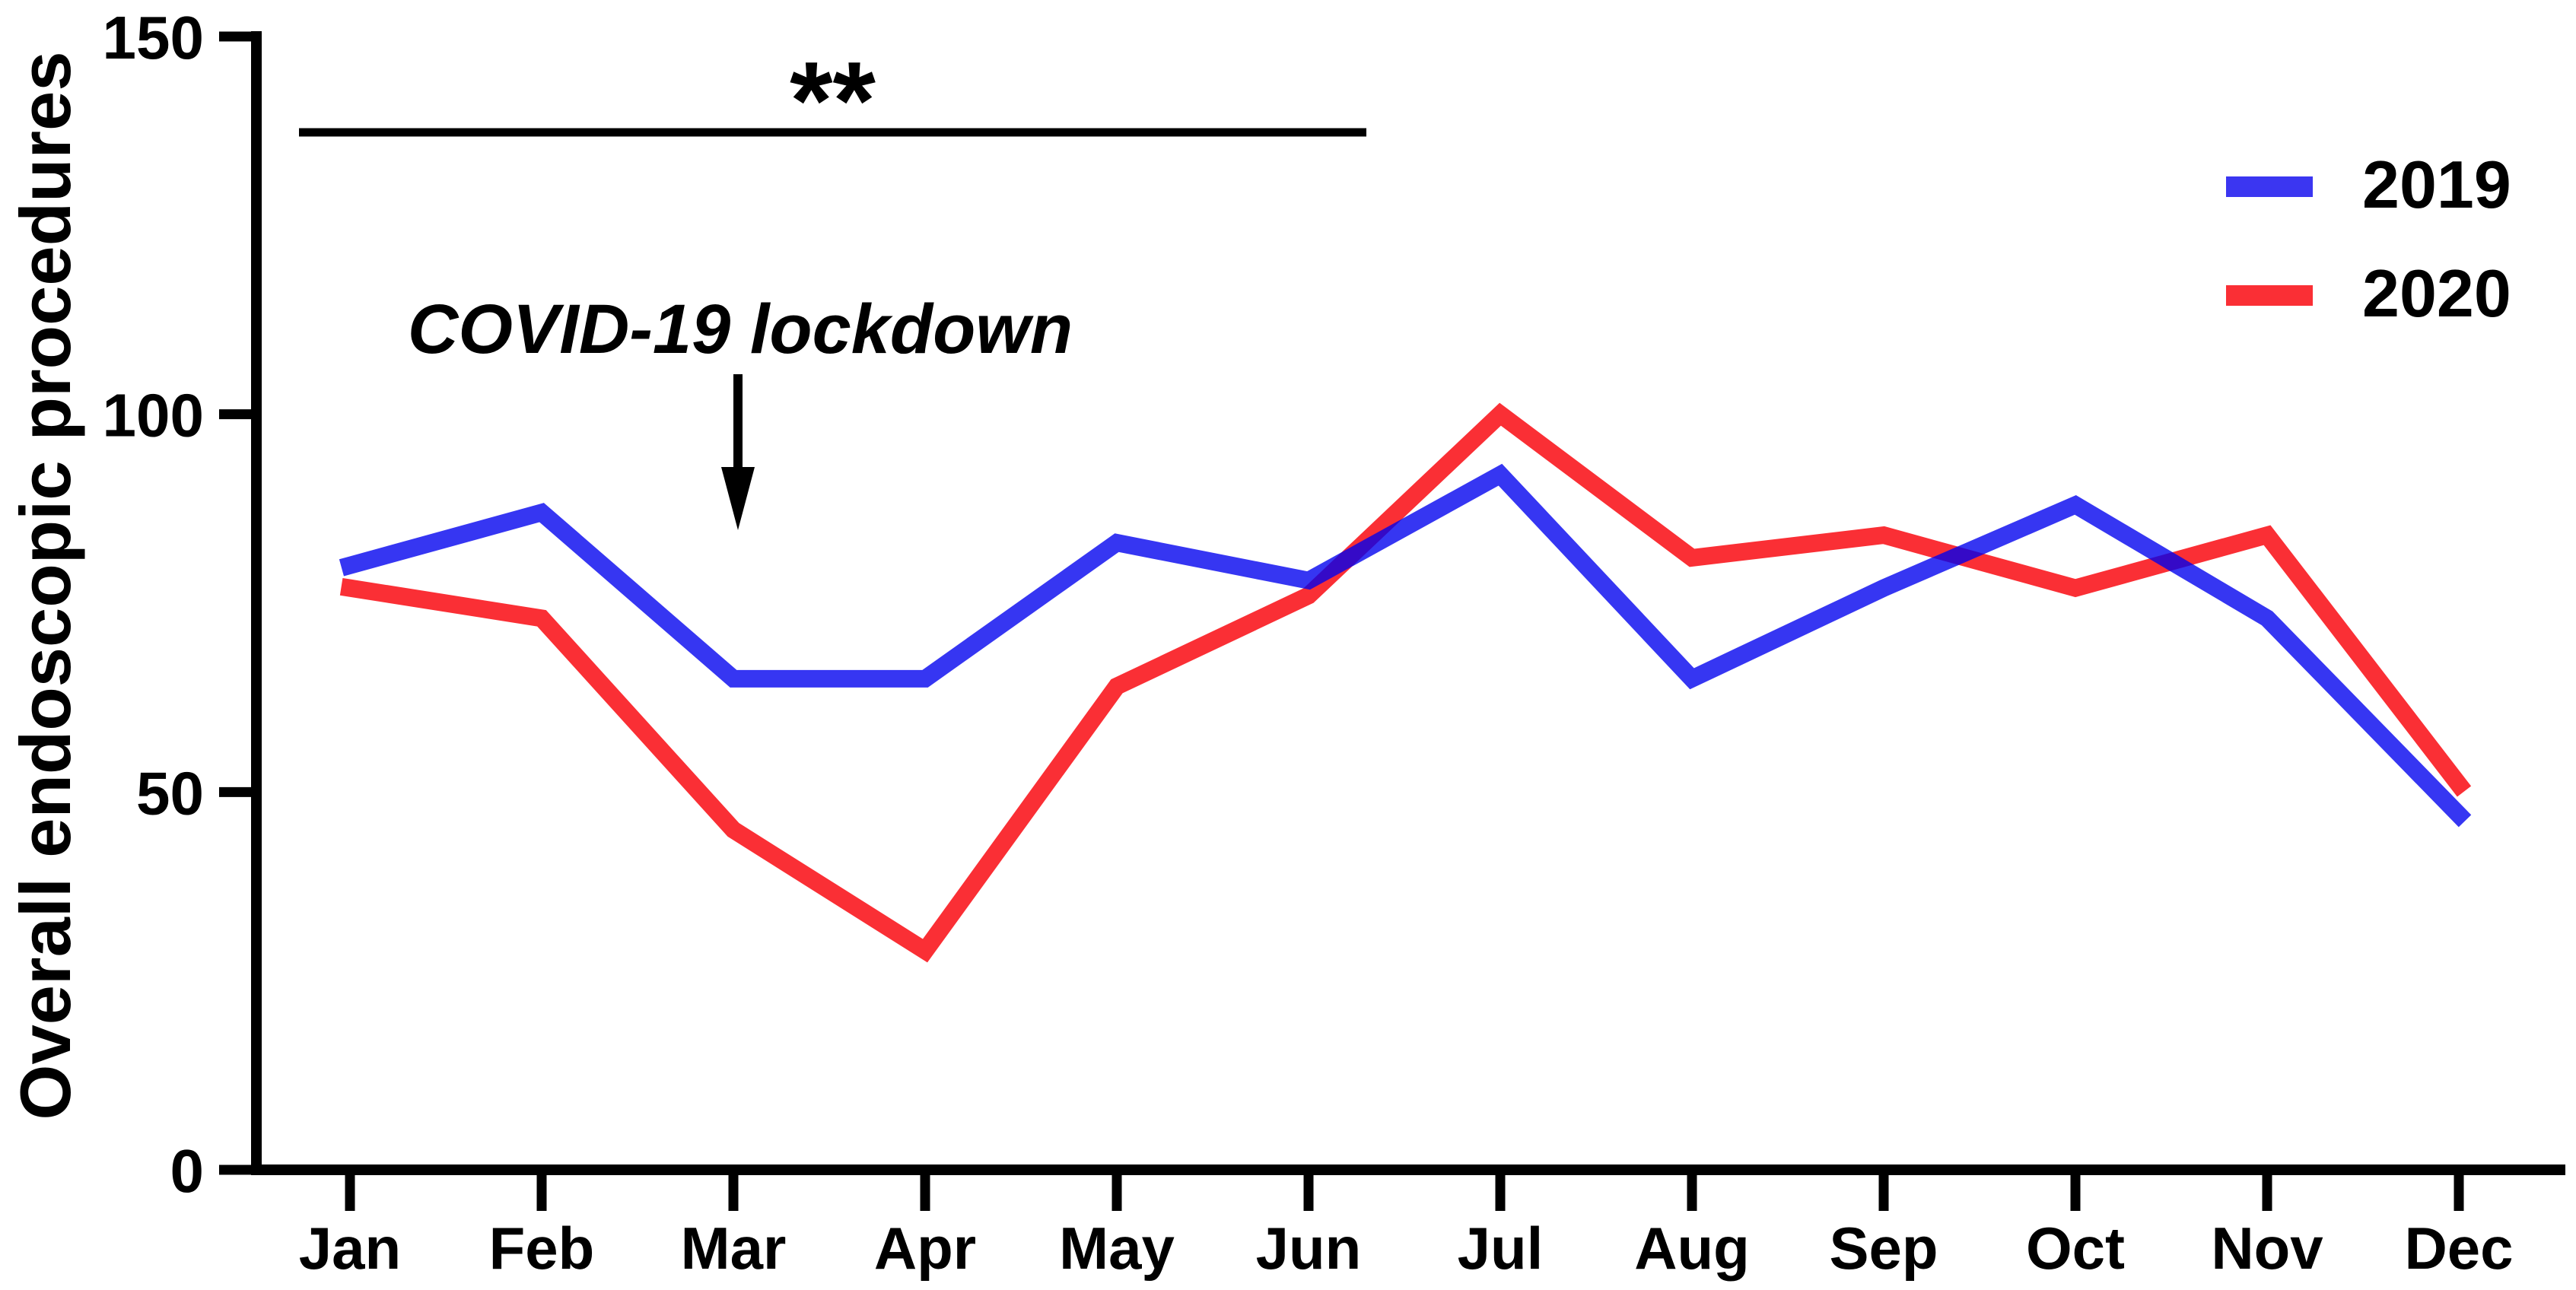 Image resolution: width=2576 pixels, height=1290 pixels. I want to click on x-axis-ticks, so click(1404, 1193).